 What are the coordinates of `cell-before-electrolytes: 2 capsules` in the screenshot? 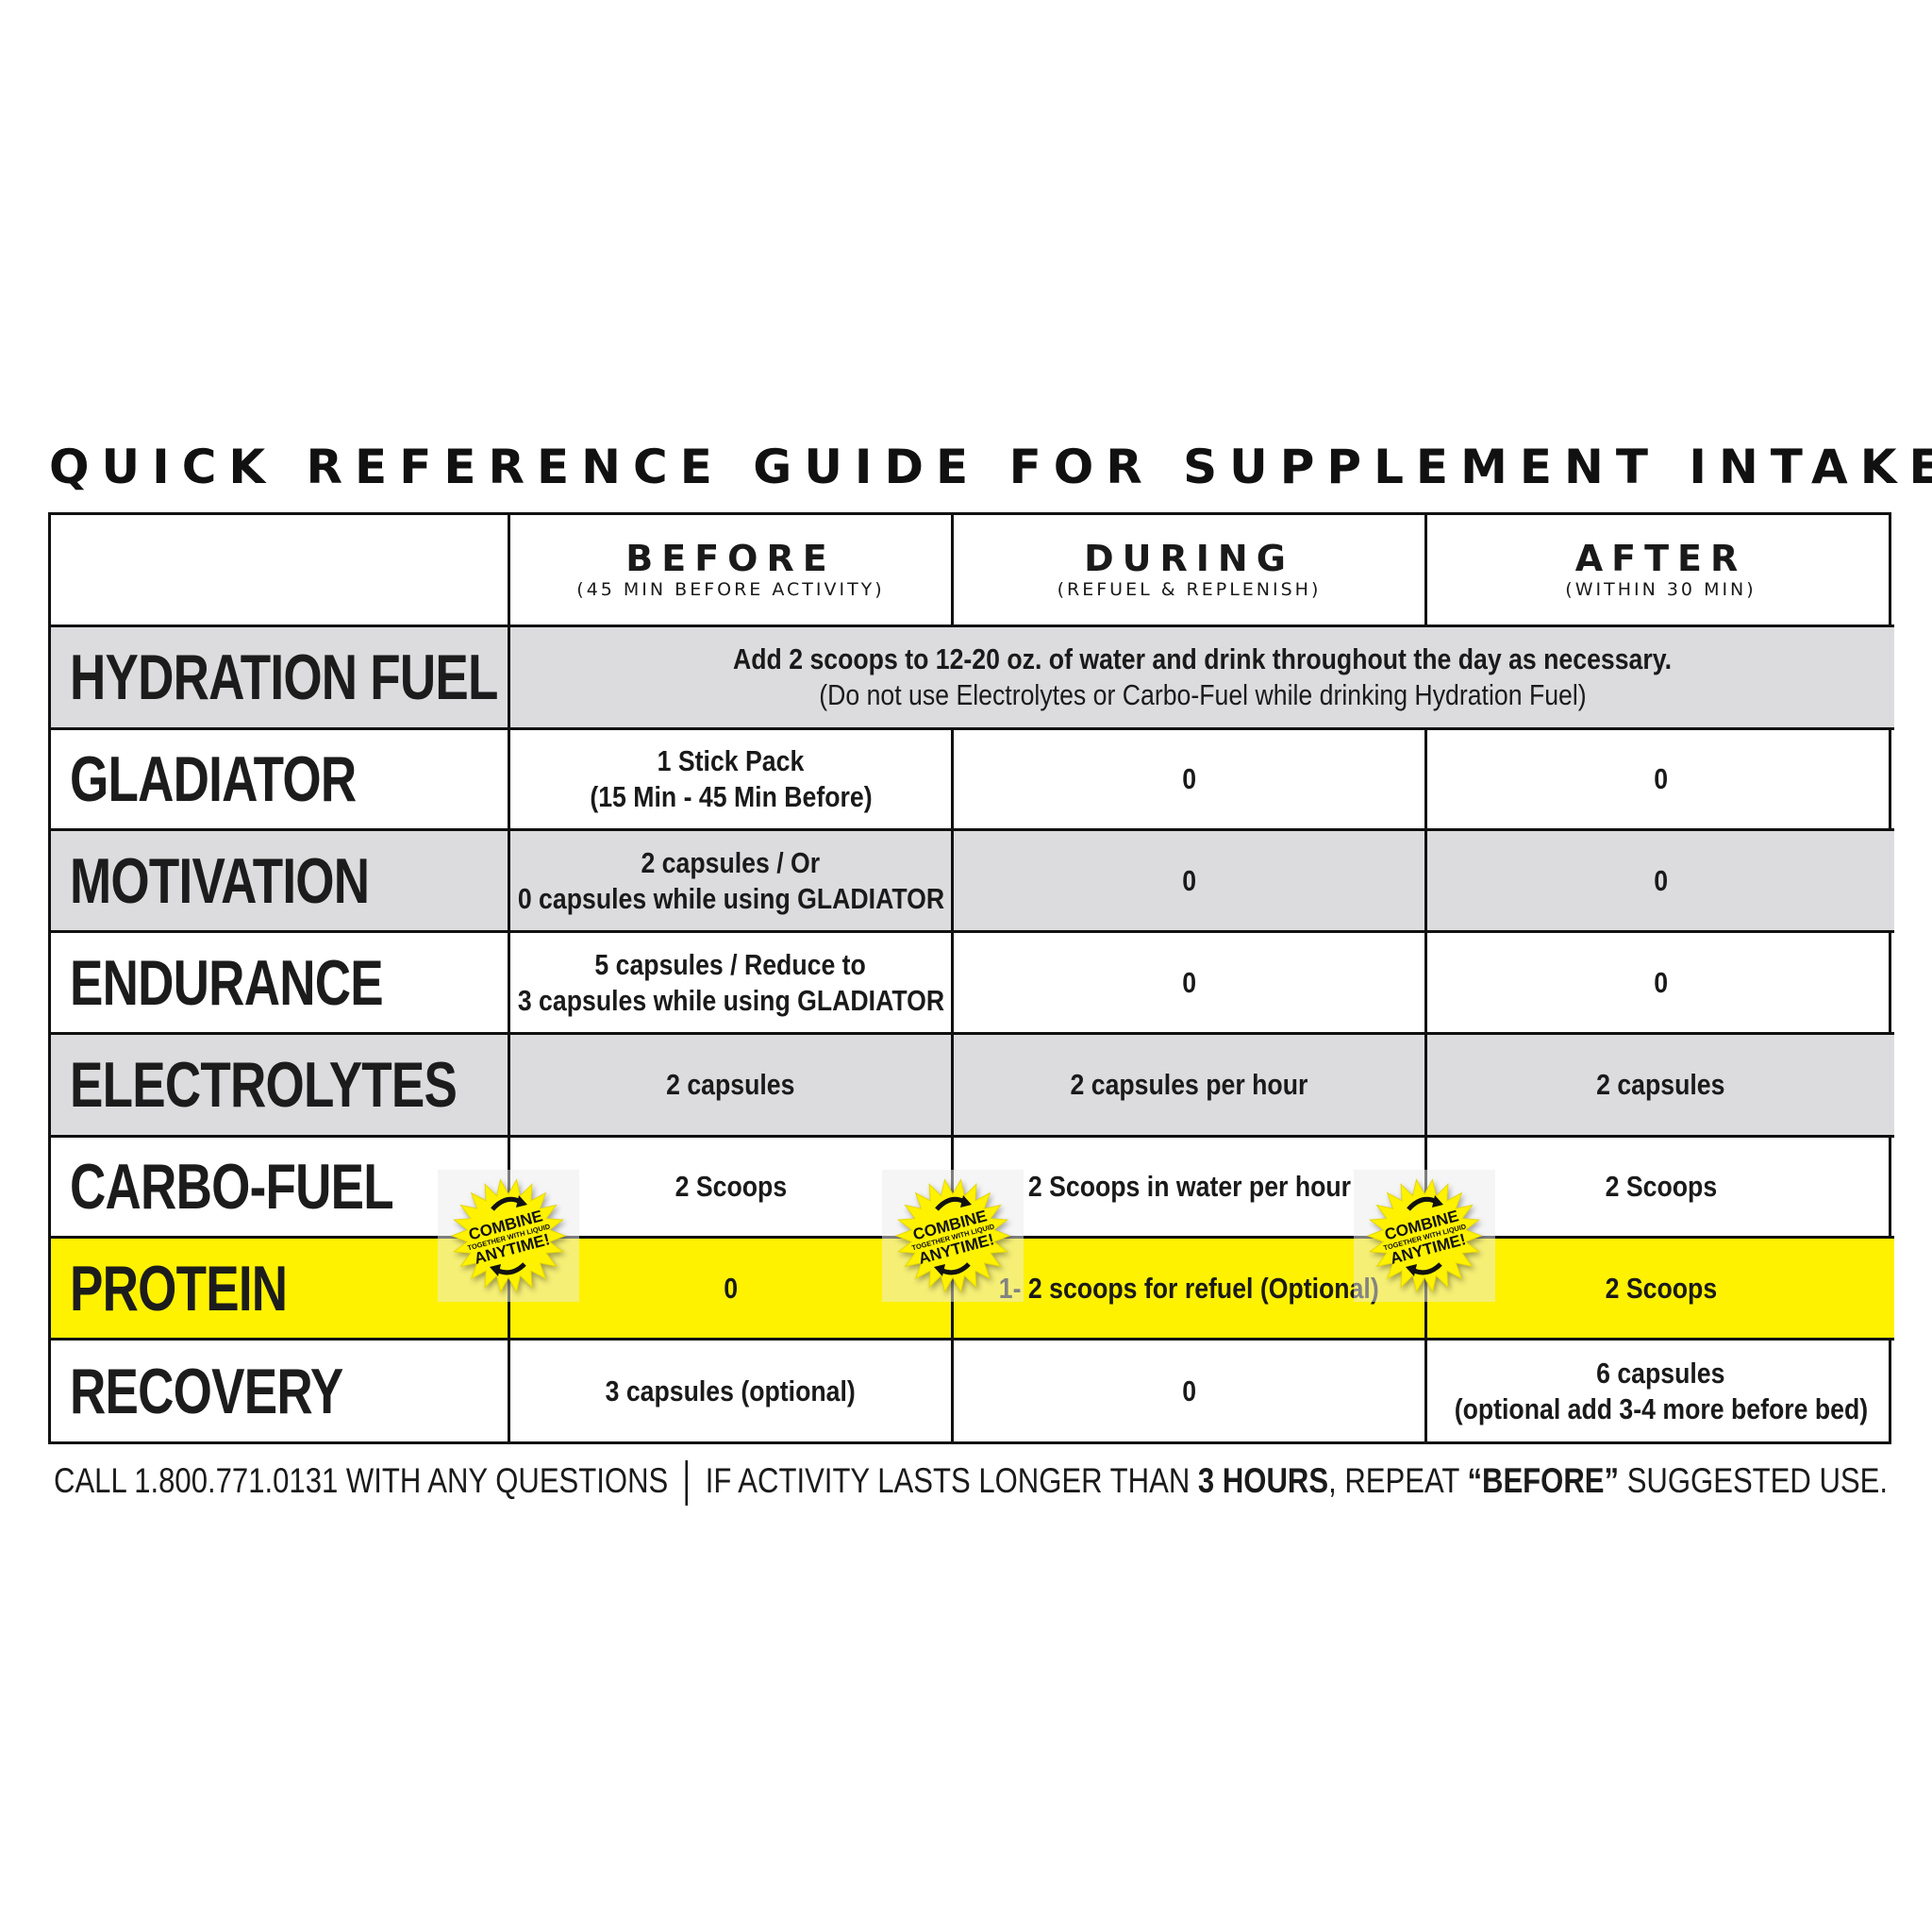 It's located at (732, 1086).